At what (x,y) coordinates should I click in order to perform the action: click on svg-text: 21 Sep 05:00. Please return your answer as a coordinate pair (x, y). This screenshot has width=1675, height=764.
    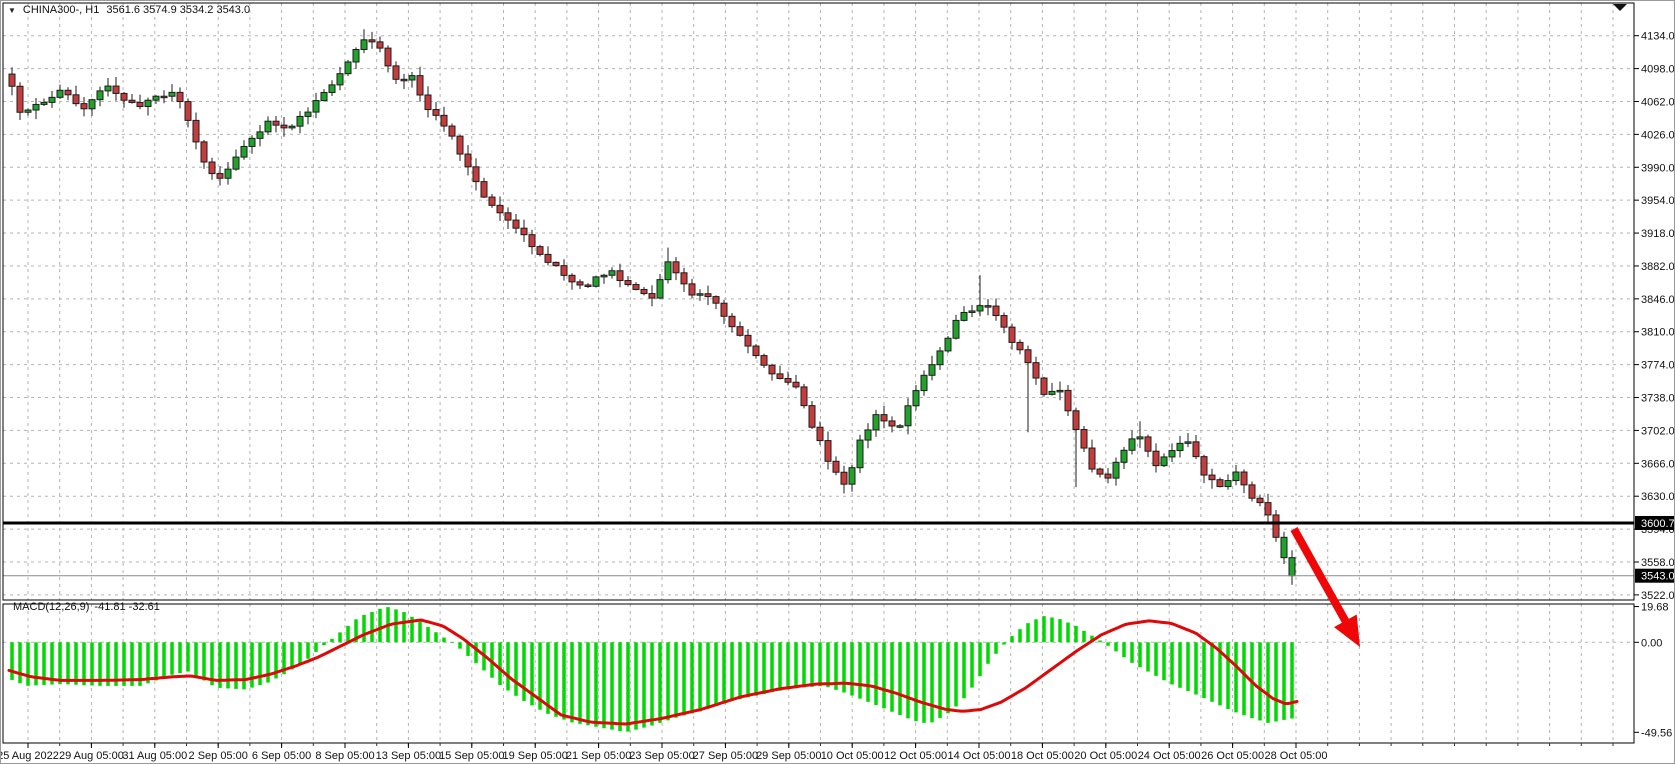
    Looking at the image, I should click on (598, 756).